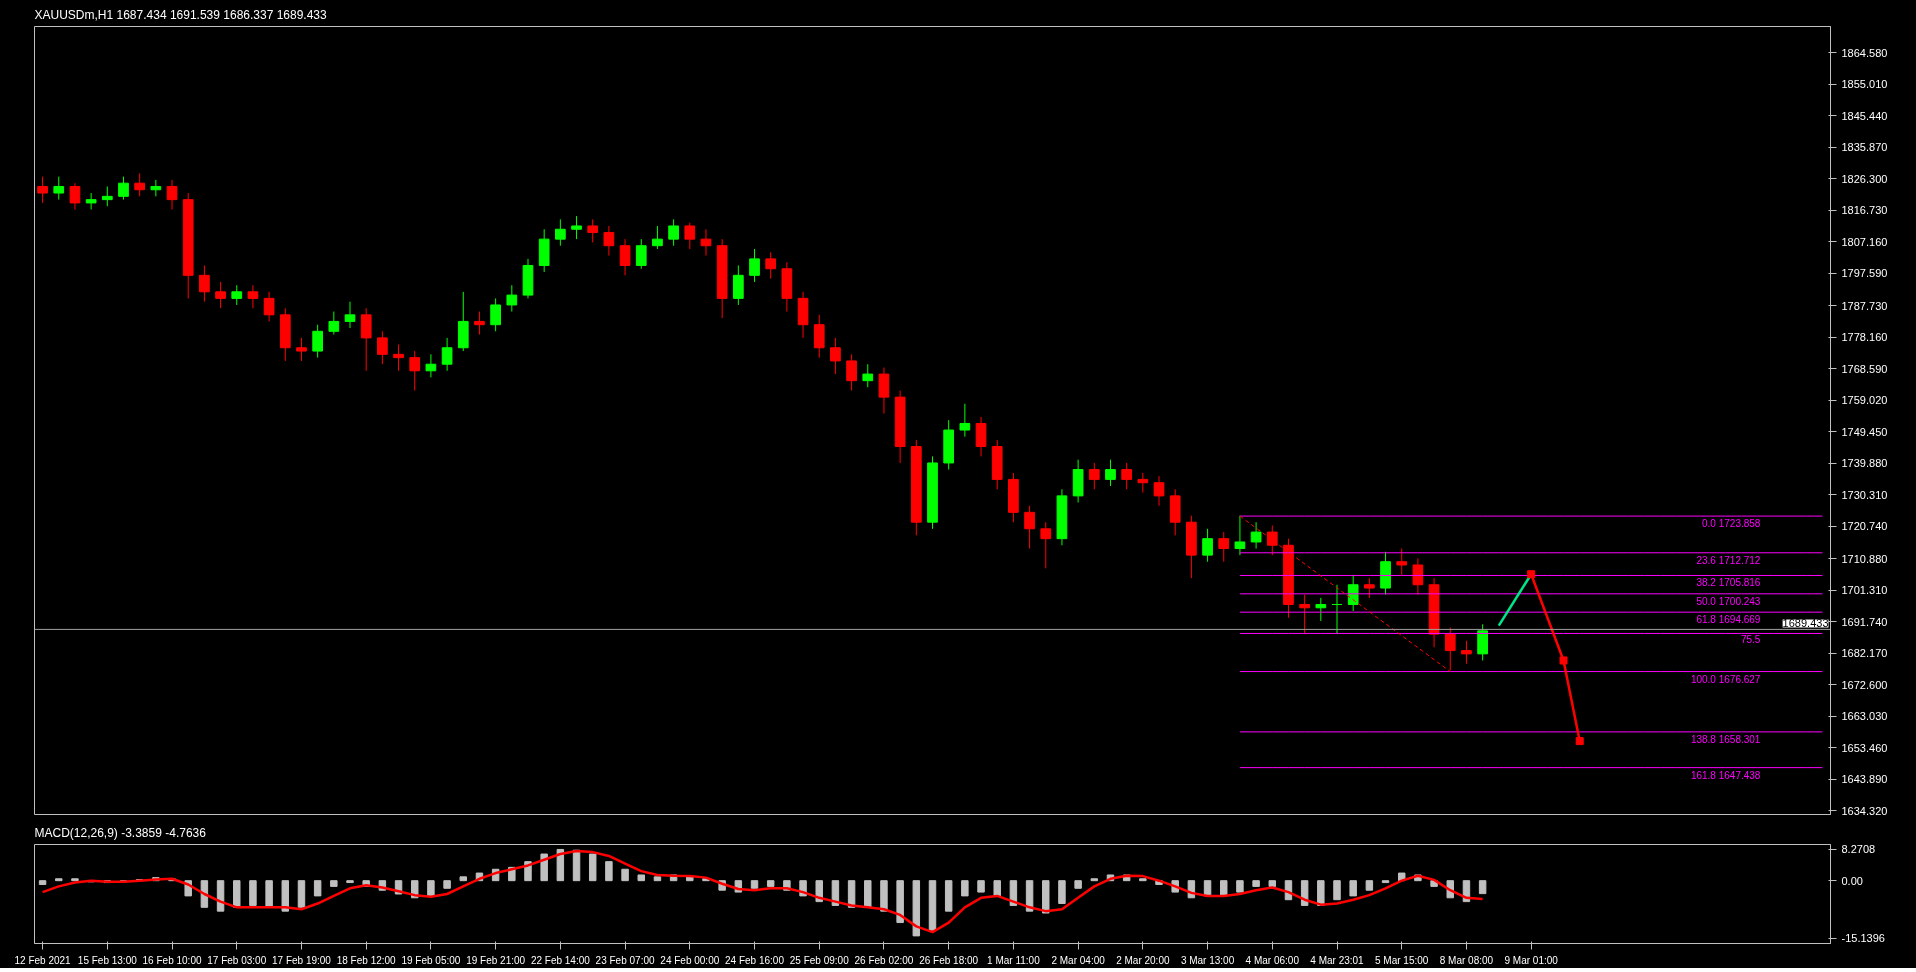 The width and height of the screenshot is (1916, 972). Describe the element at coordinates (302, 960) in the screenshot. I see `x-tick-label: 17 Feb 19:00` at that location.